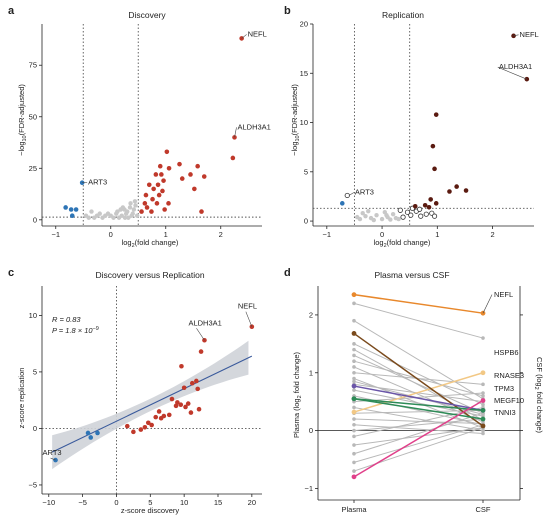 The image size is (554, 523). What do you see at coordinates (166, 234) in the screenshot?
I see `x-tick-label: 1` at bounding box center [166, 234].